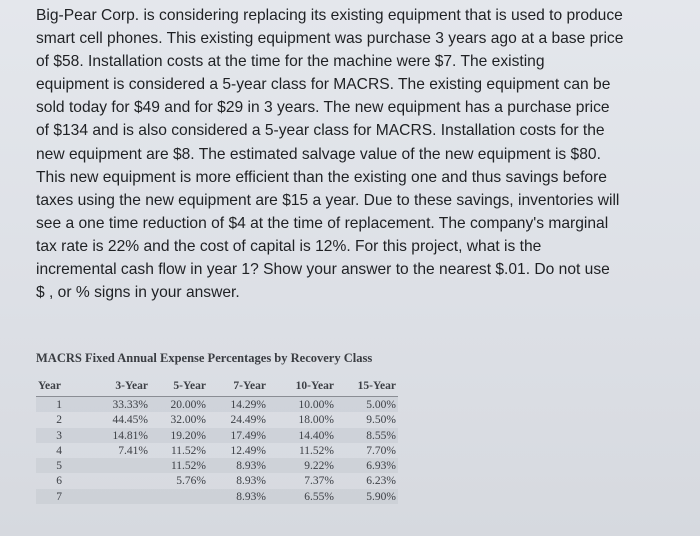 This screenshot has width=700, height=536. I want to click on header-10-year: 10-Year, so click(314, 386).